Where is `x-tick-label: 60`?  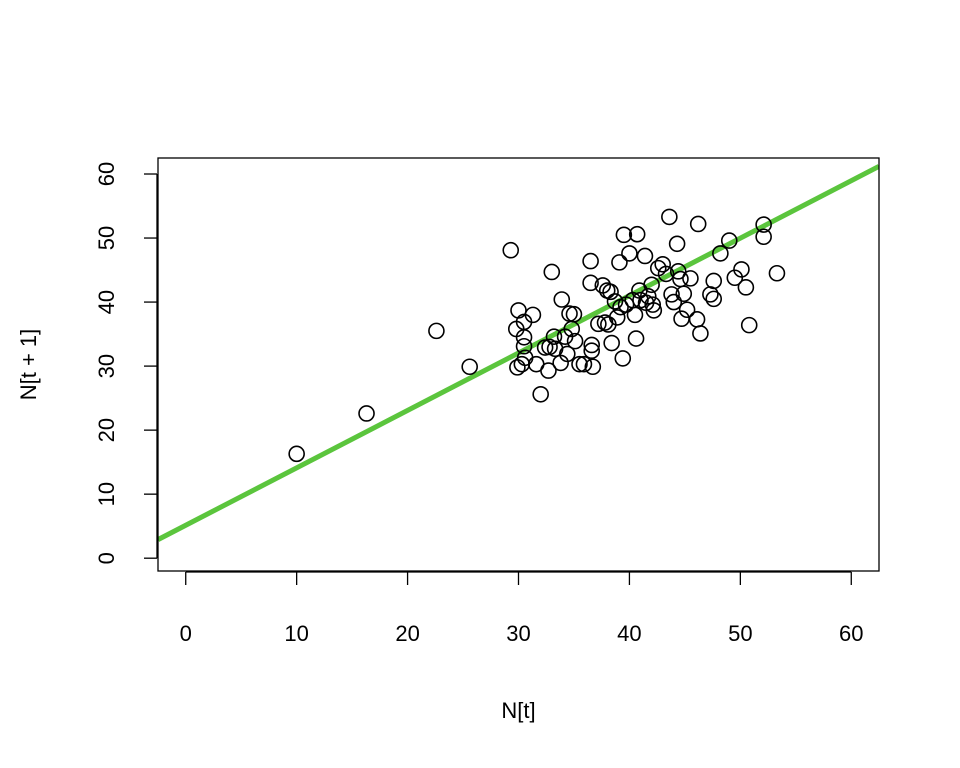
x-tick-label: 60 is located at coordinates (851, 633).